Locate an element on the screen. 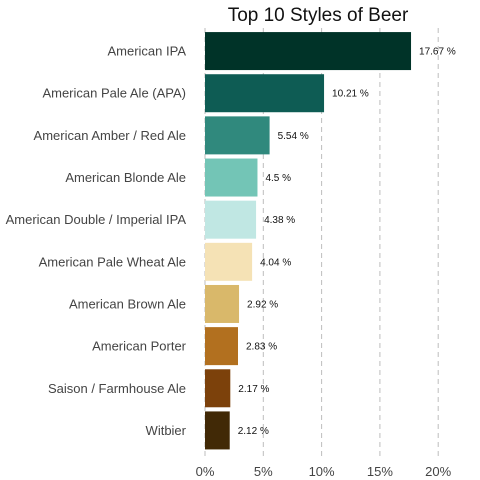 This screenshot has height=480, width=480. x-axis-tick-labels: 0% 5% 10% 15% 20% is located at coordinates (324, 471).